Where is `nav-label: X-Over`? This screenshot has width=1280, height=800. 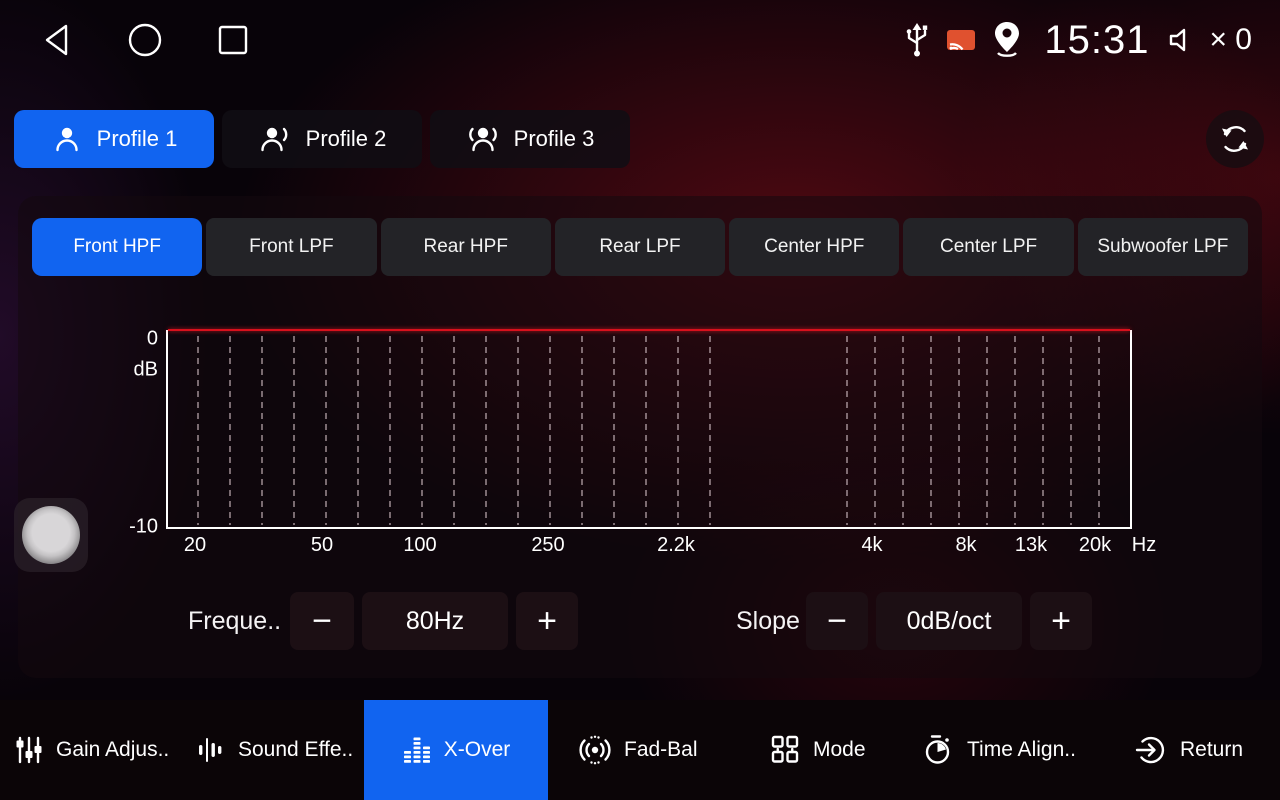 nav-label: X-Over is located at coordinates (477, 749).